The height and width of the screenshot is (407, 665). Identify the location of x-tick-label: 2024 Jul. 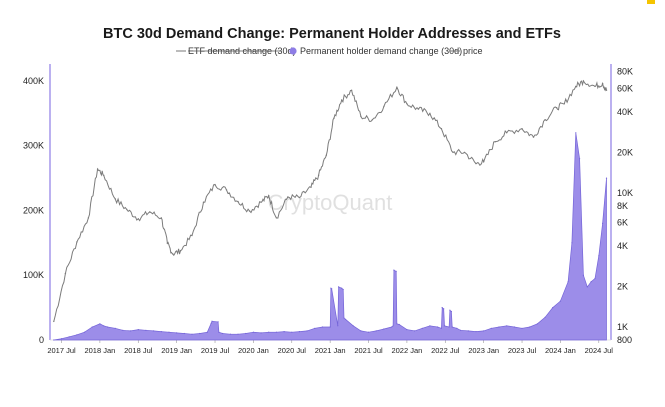
(599, 350).